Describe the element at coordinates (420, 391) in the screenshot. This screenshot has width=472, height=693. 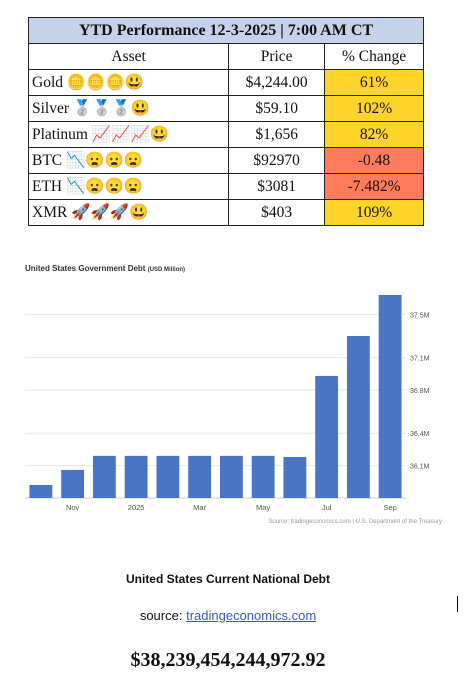
I see `y-tick-label: 36.8M` at that location.